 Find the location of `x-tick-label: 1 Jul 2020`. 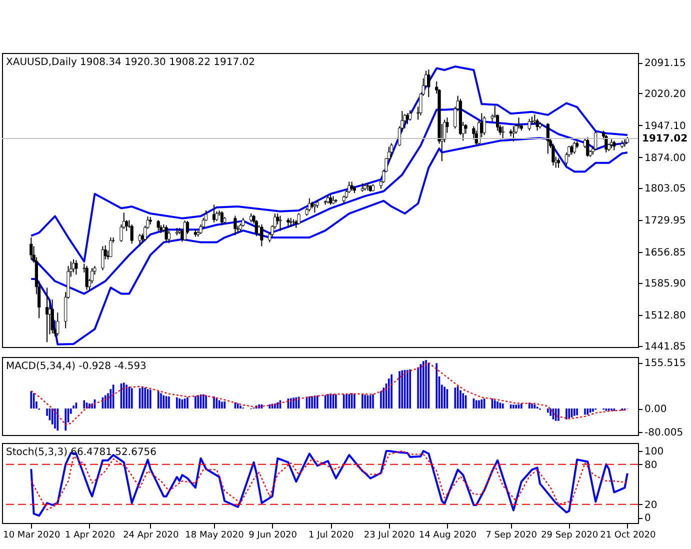

x-tick-label: 1 Jul 2020 is located at coordinates (331, 535).